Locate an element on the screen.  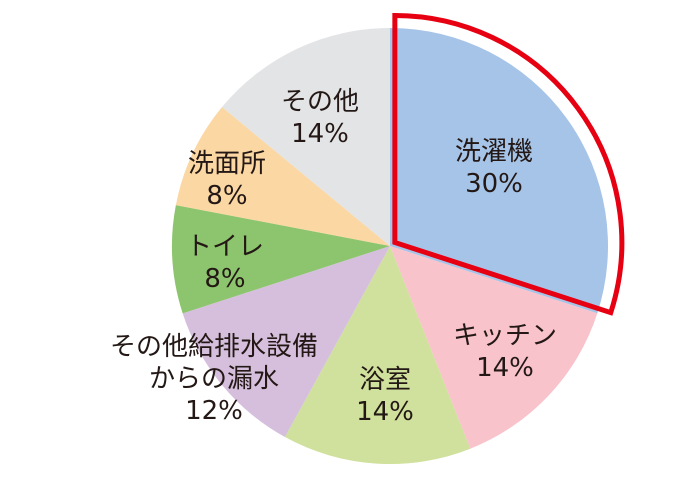
slice-percent-3: 12% is located at coordinates (214, 411).